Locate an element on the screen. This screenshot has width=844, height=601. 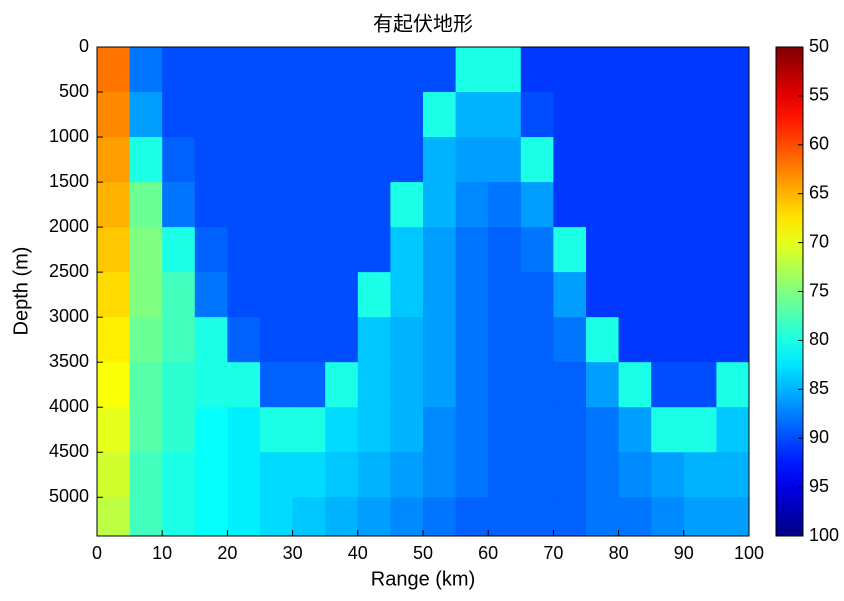
x-tick-label: 60 is located at coordinates (488, 553).